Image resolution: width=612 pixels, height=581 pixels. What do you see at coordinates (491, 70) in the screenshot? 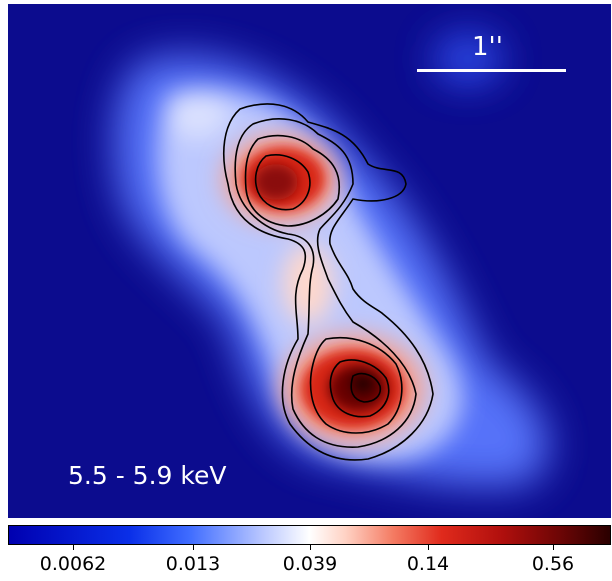
I see `scale-bar` at bounding box center [491, 70].